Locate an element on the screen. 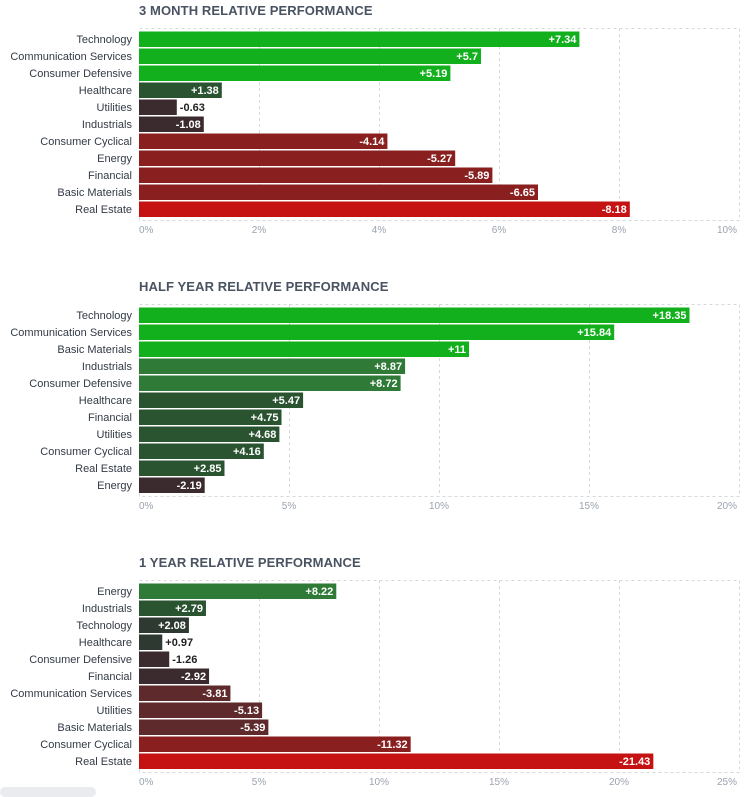 This screenshot has height=797, width=756. chart-1-value-label: +5.47 is located at coordinates (286, 401).